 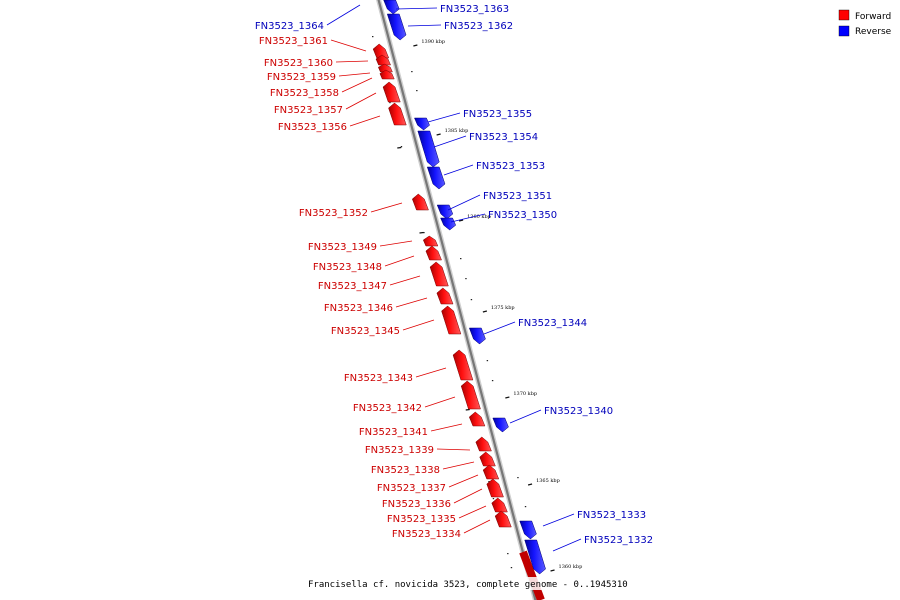 What do you see at coordinates (301, 77) in the screenshot?
I see `forward-gene-label: FN3523_1359` at bounding box center [301, 77].